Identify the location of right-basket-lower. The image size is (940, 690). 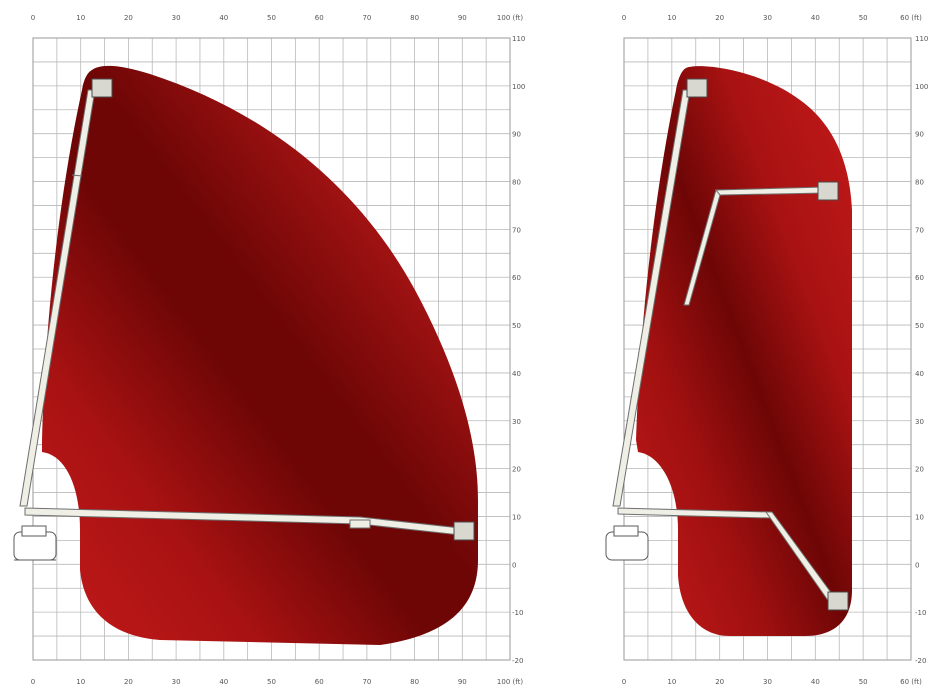
(838, 601).